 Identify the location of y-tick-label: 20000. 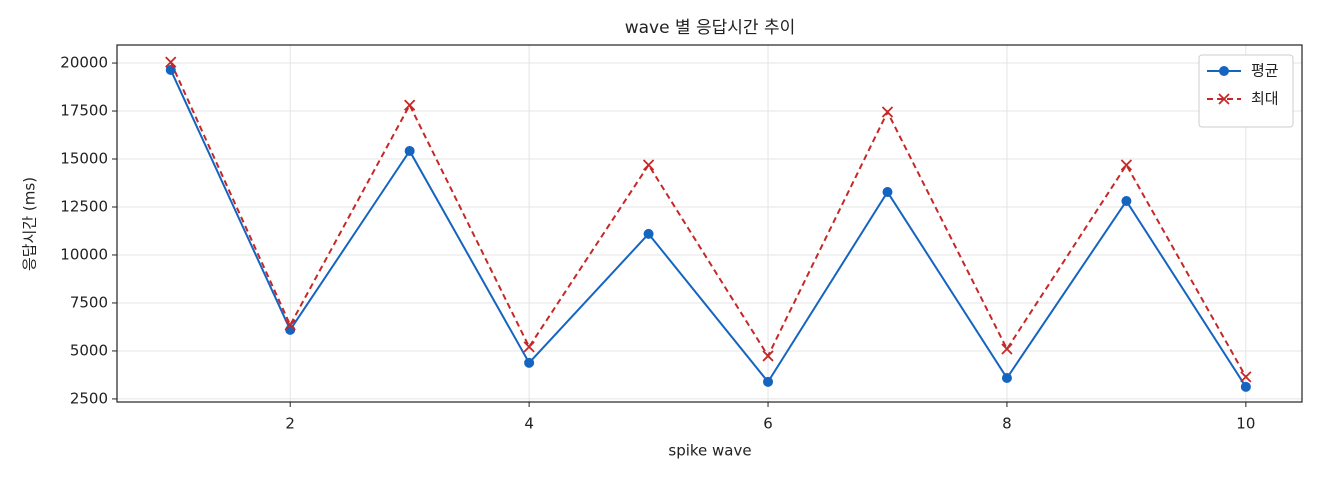
(84, 63).